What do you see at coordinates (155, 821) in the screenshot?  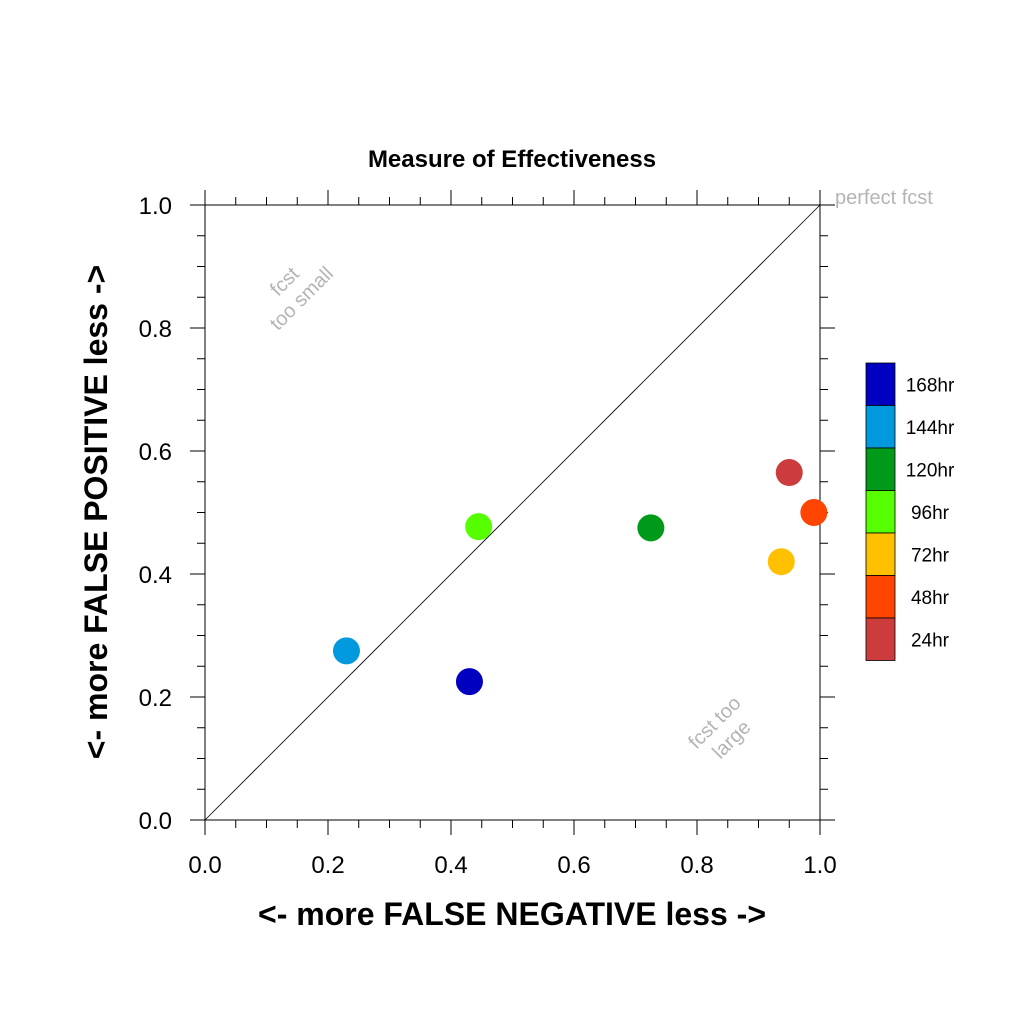 I see `y-tick-label: 0.0` at bounding box center [155, 821].